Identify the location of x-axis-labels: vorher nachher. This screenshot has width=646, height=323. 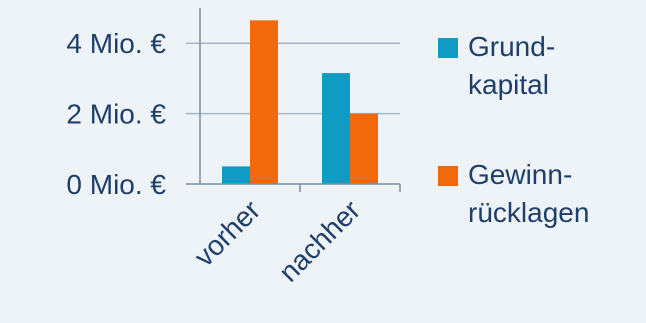
(277, 240).